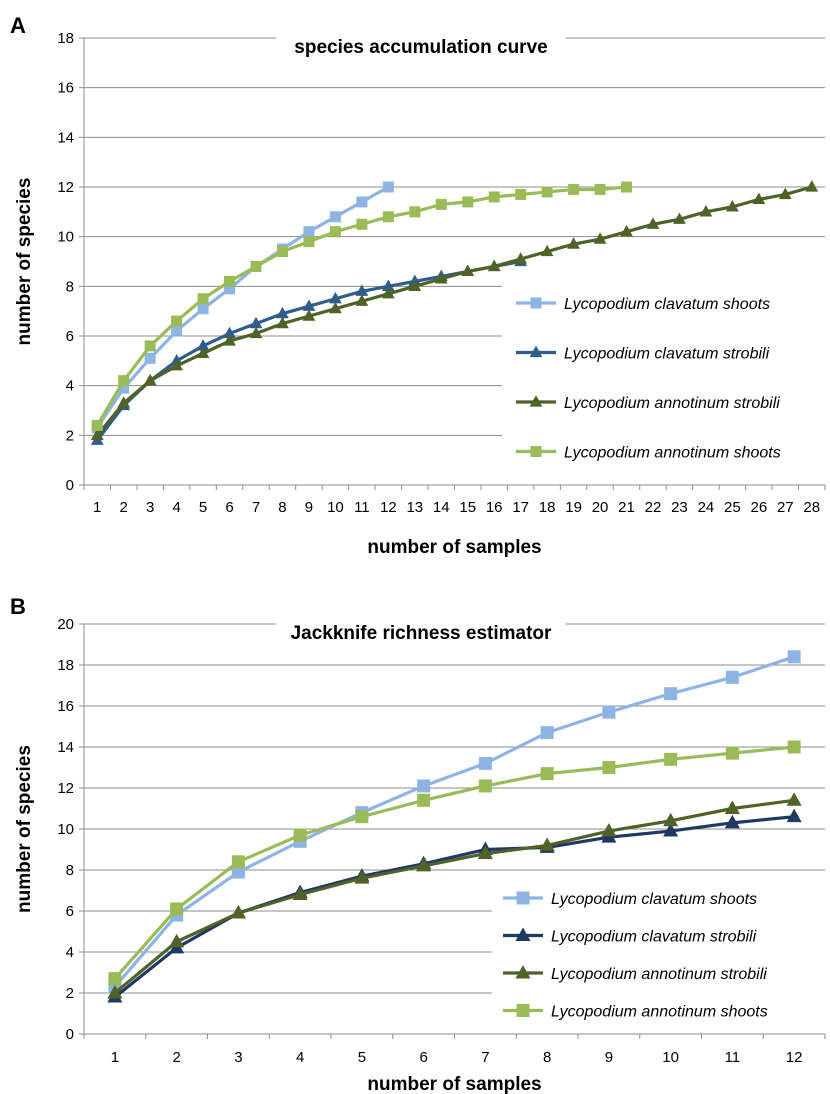 The image size is (830, 1094). I want to click on x-tick-label: 7, so click(256, 507).